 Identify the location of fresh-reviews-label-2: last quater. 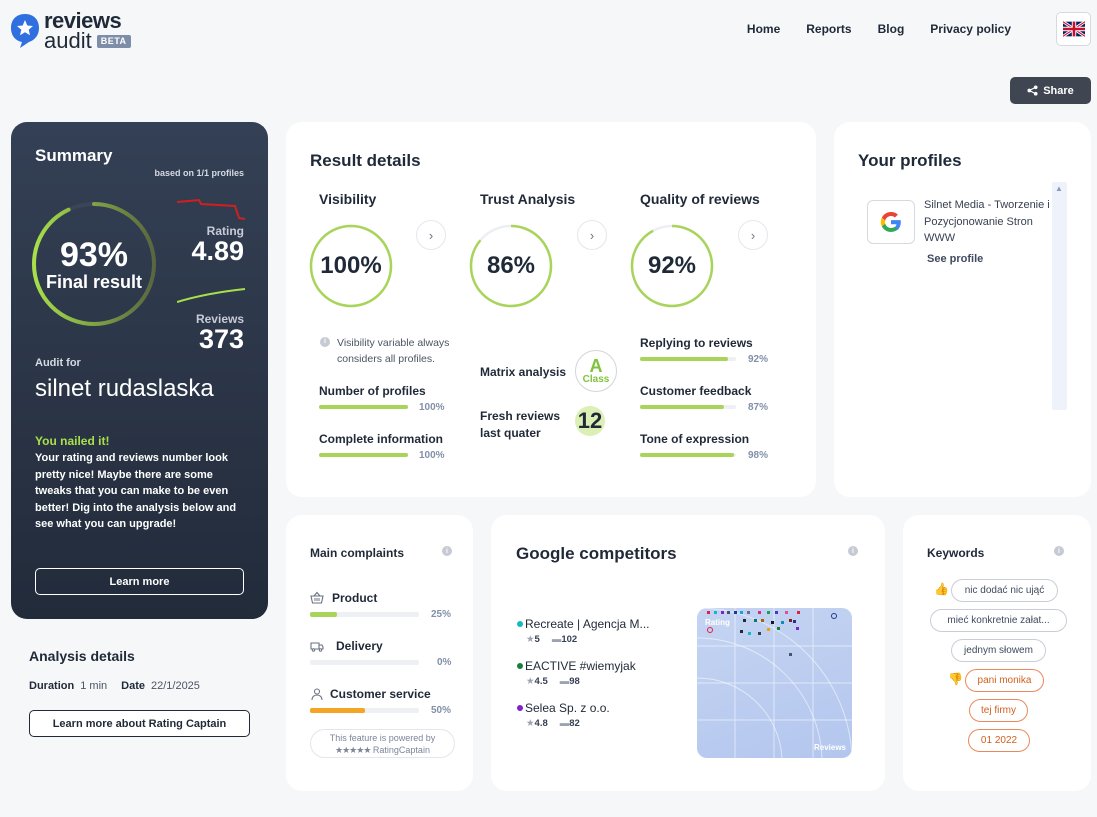
(510, 433).